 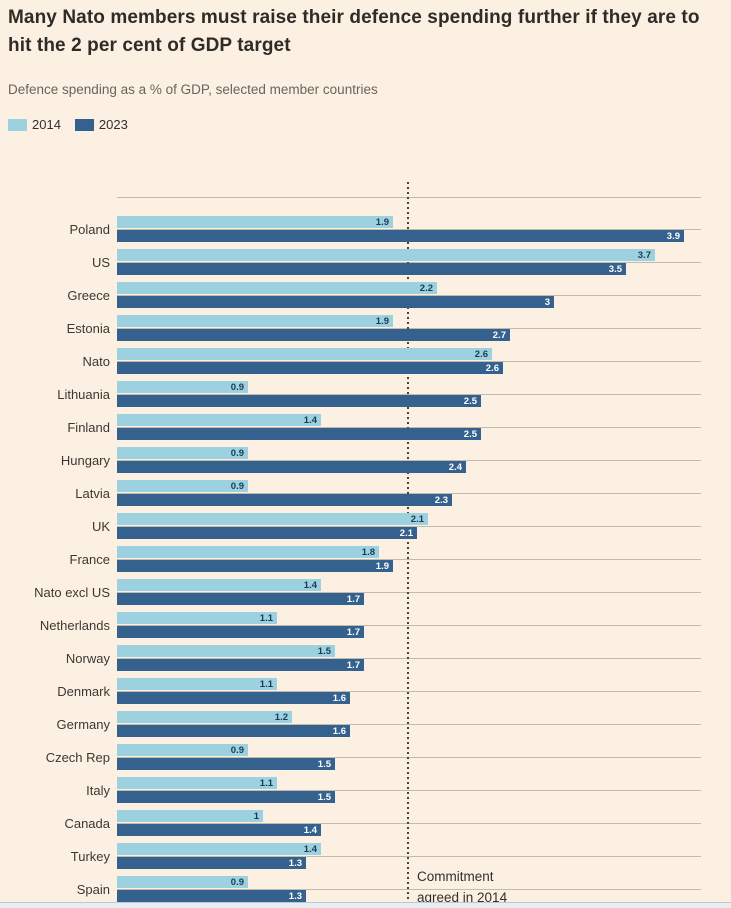 What do you see at coordinates (281, 717) in the screenshot?
I see `bar-value-label: 1.2` at bounding box center [281, 717].